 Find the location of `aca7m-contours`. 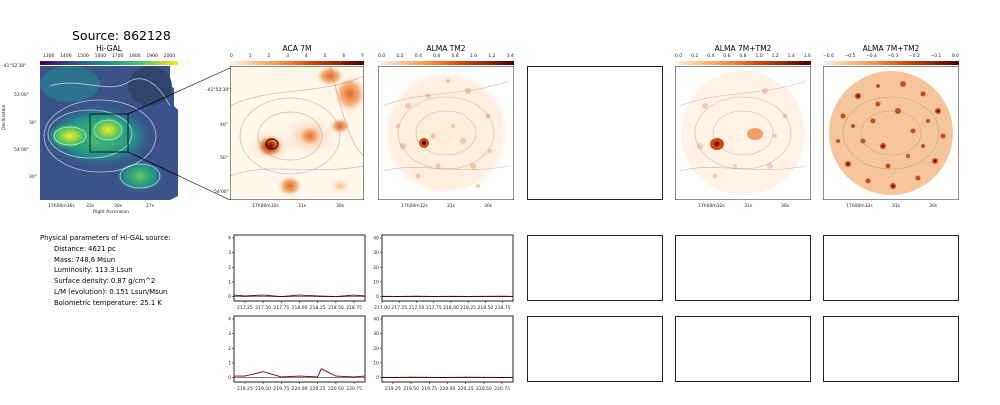

aca7m-contours is located at coordinates (297, 121).